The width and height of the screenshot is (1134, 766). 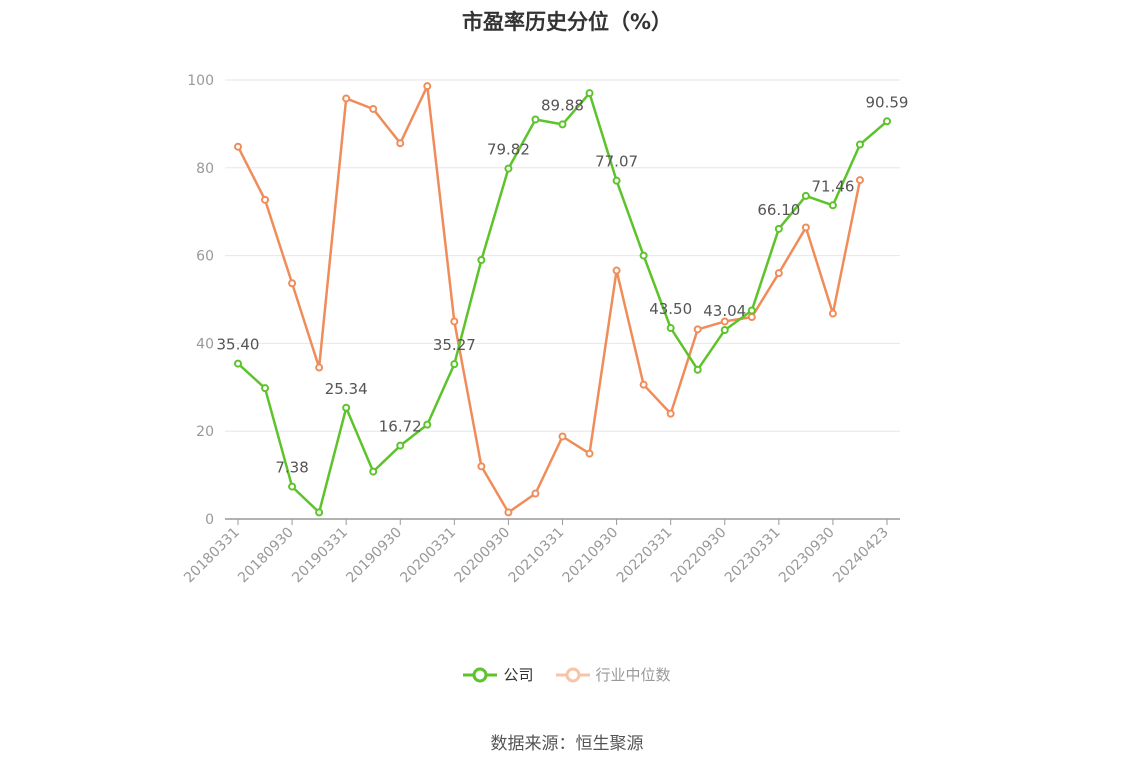 I want to click on legend-item-industry-median: 行业中位数, so click(x=613, y=674).